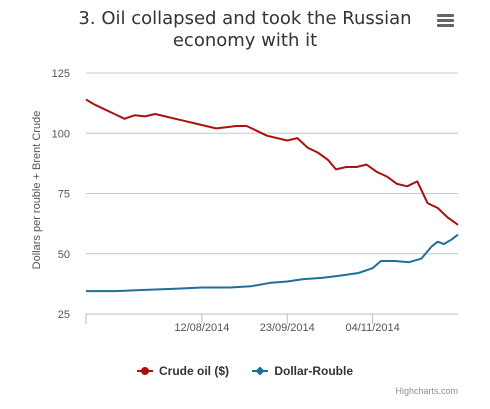 The width and height of the screenshot is (490, 409). I want to click on x-tick-label: 04/11/2014, so click(372, 328).